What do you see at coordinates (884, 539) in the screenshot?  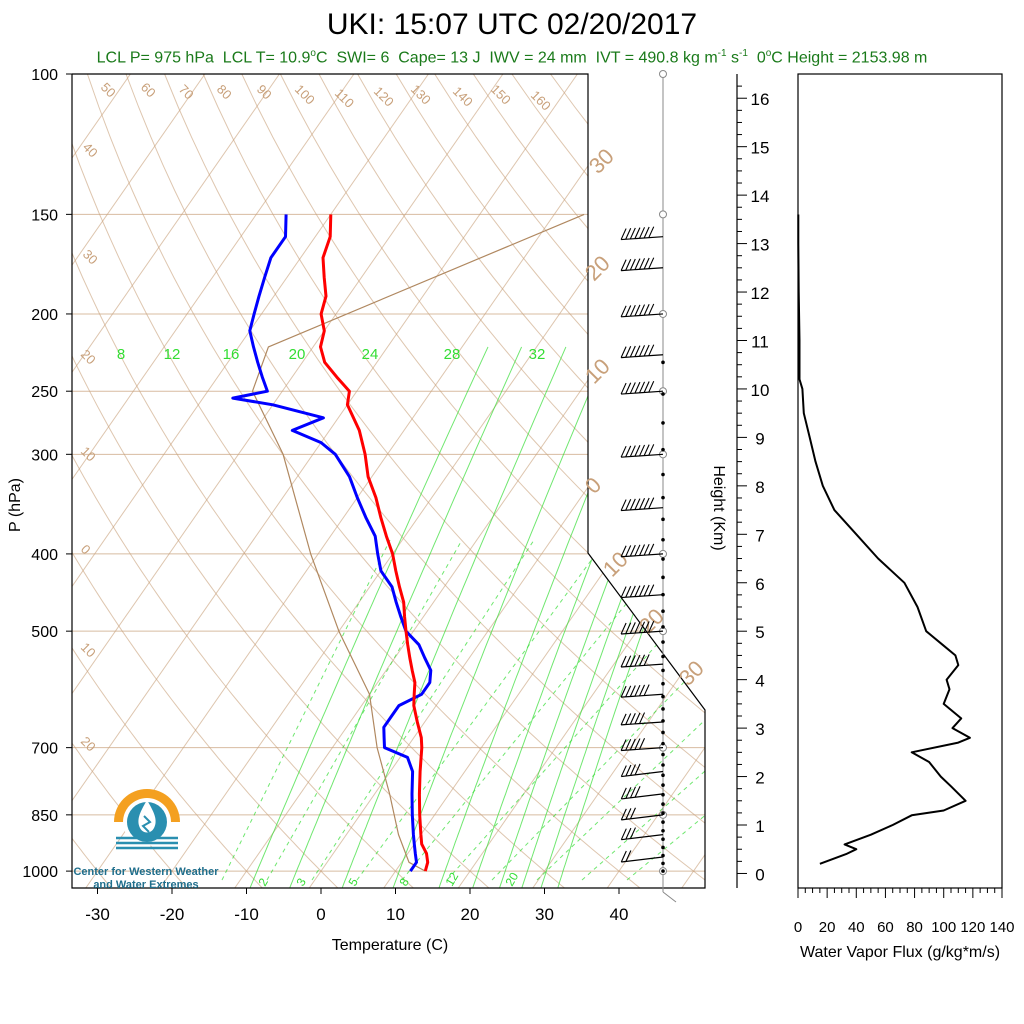 I see `flux-line` at bounding box center [884, 539].